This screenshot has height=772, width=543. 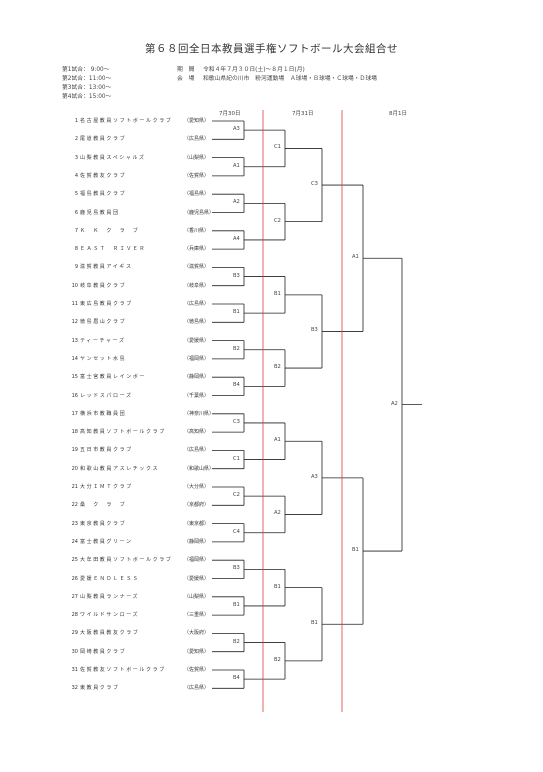 I want to click on team-row: 13 ティーチャーズ （愛媛県）, so click(x=138, y=340).